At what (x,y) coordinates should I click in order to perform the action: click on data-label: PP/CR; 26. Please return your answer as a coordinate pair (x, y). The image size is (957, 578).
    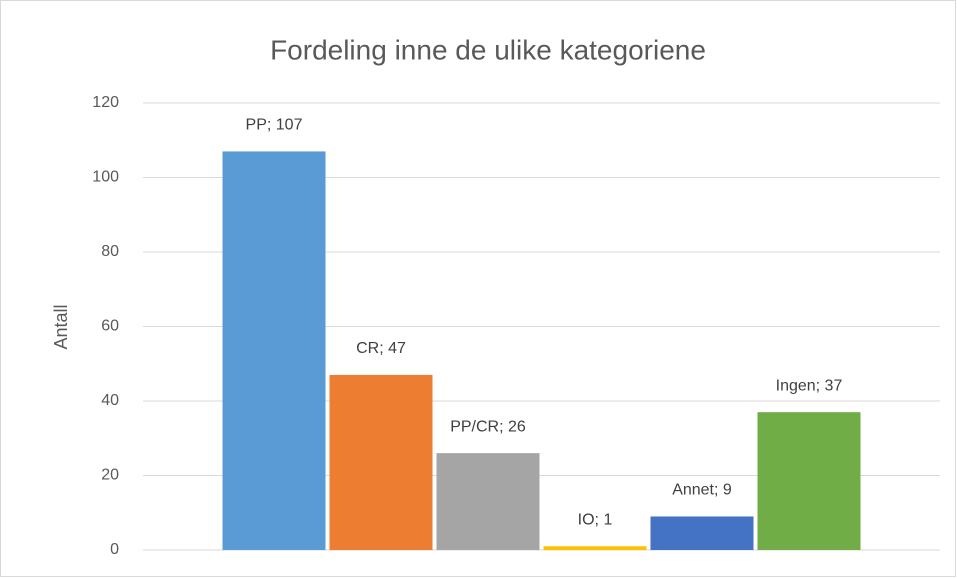
    Looking at the image, I should click on (488, 426).